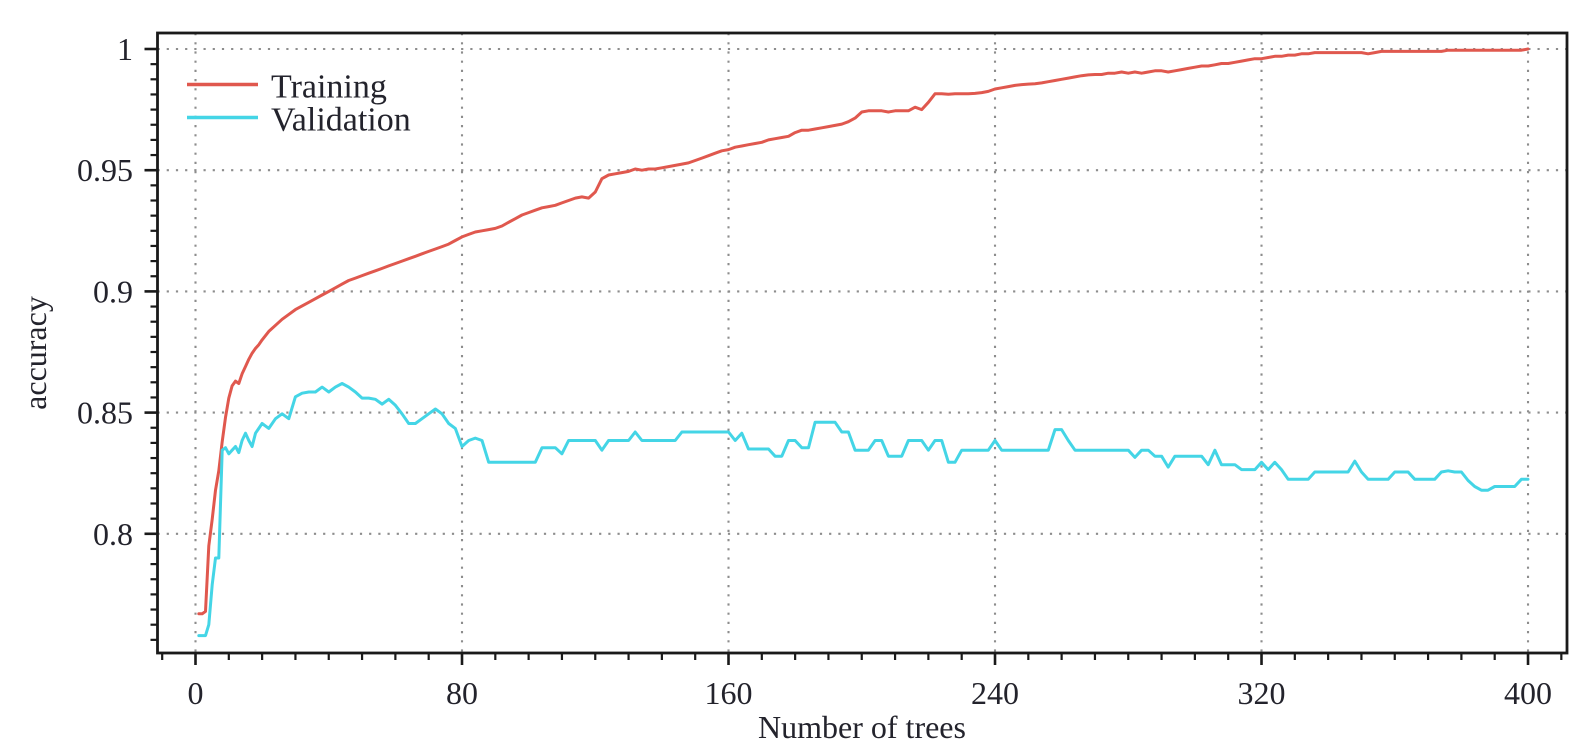 This screenshot has width=1596, height=746. Describe the element at coordinates (341, 120) in the screenshot. I see `legend-label-validation: Validation` at that location.